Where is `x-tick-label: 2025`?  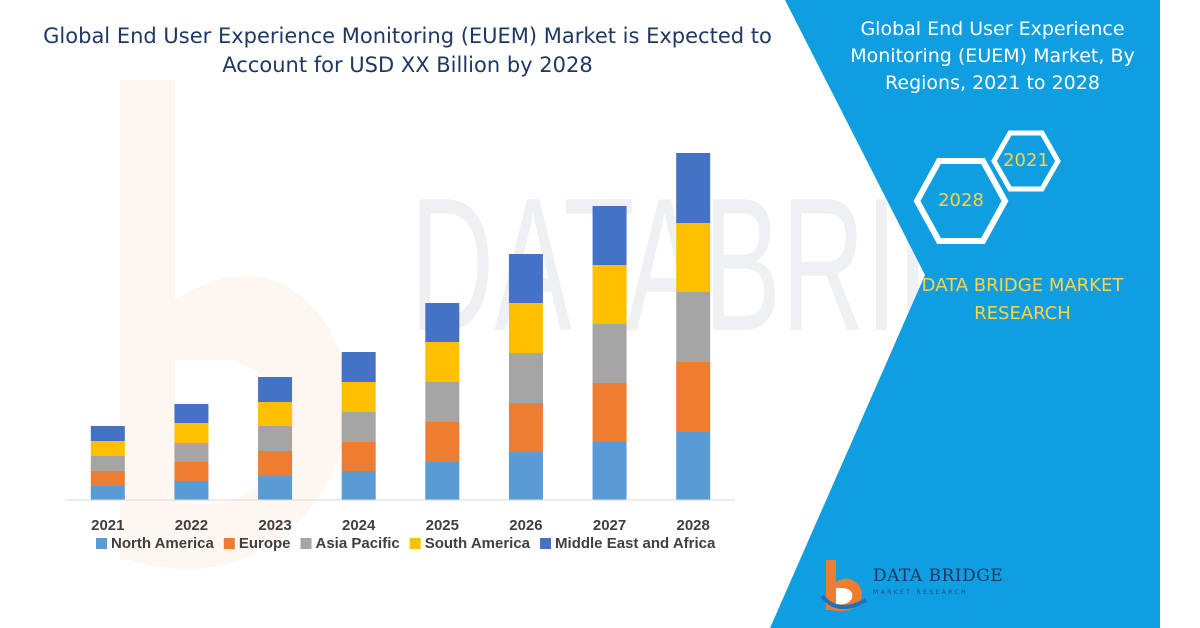 x-tick-label: 2025 is located at coordinates (442, 525).